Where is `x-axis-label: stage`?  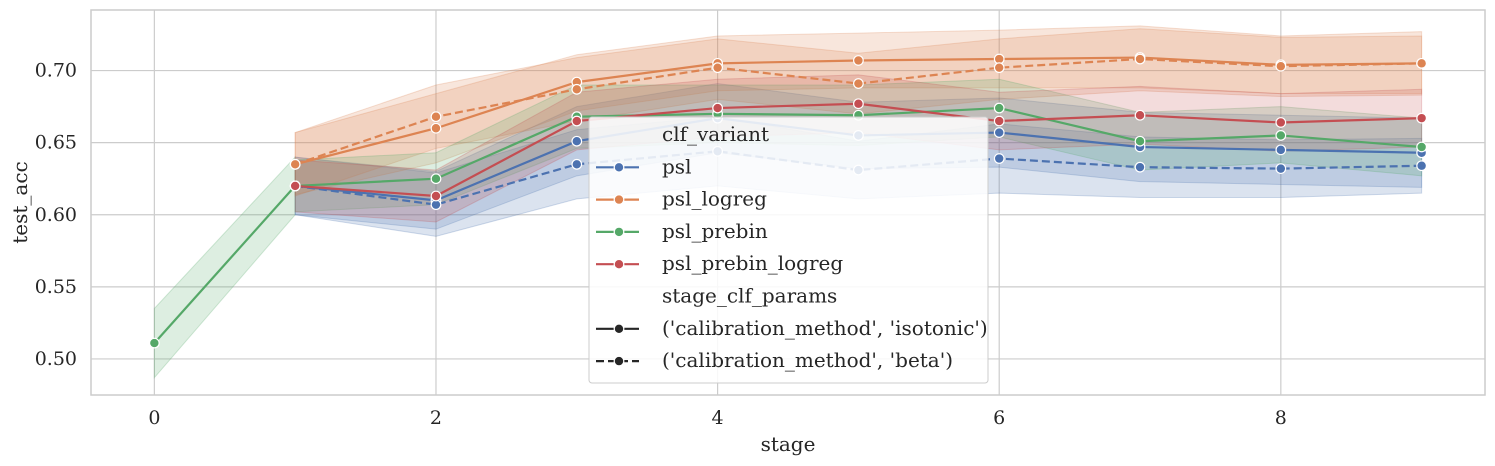
x-axis-label: stage is located at coordinates (788, 444).